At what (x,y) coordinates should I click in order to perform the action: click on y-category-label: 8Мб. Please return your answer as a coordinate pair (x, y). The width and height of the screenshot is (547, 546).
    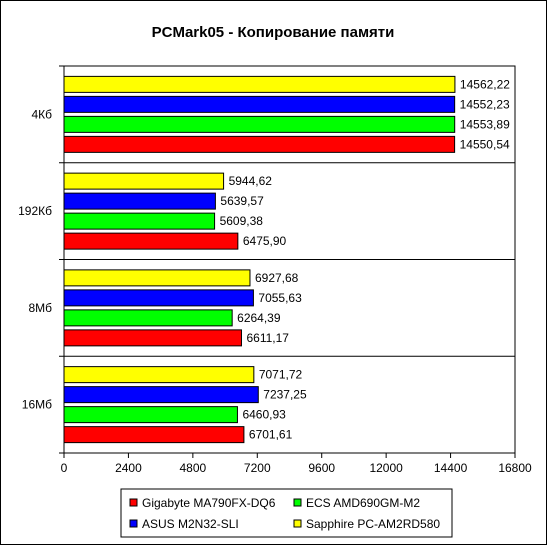
    Looking at the image, I should click on (40, 308).